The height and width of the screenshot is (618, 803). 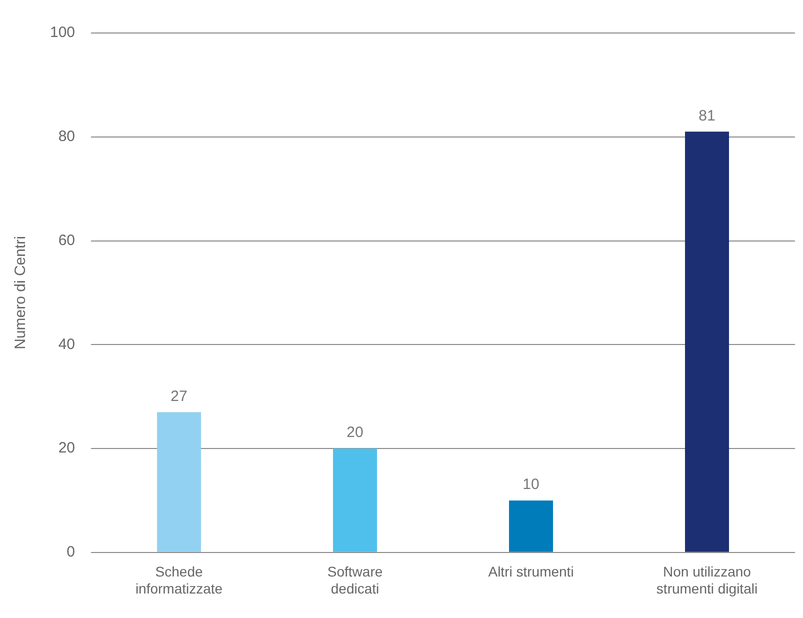 I want to click on y-tick-label: 0, so click(x=71, y=552).